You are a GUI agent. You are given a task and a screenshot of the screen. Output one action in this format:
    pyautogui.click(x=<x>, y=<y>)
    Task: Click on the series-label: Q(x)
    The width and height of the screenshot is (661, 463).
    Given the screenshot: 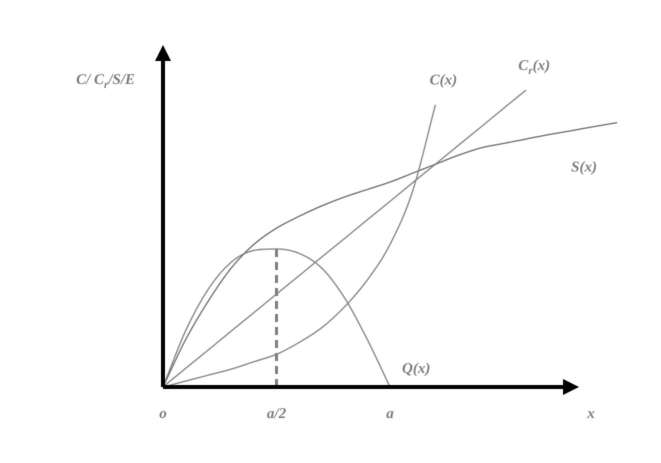 What is the action you would take?
    pyautogui.click(x=416, y=368)
    